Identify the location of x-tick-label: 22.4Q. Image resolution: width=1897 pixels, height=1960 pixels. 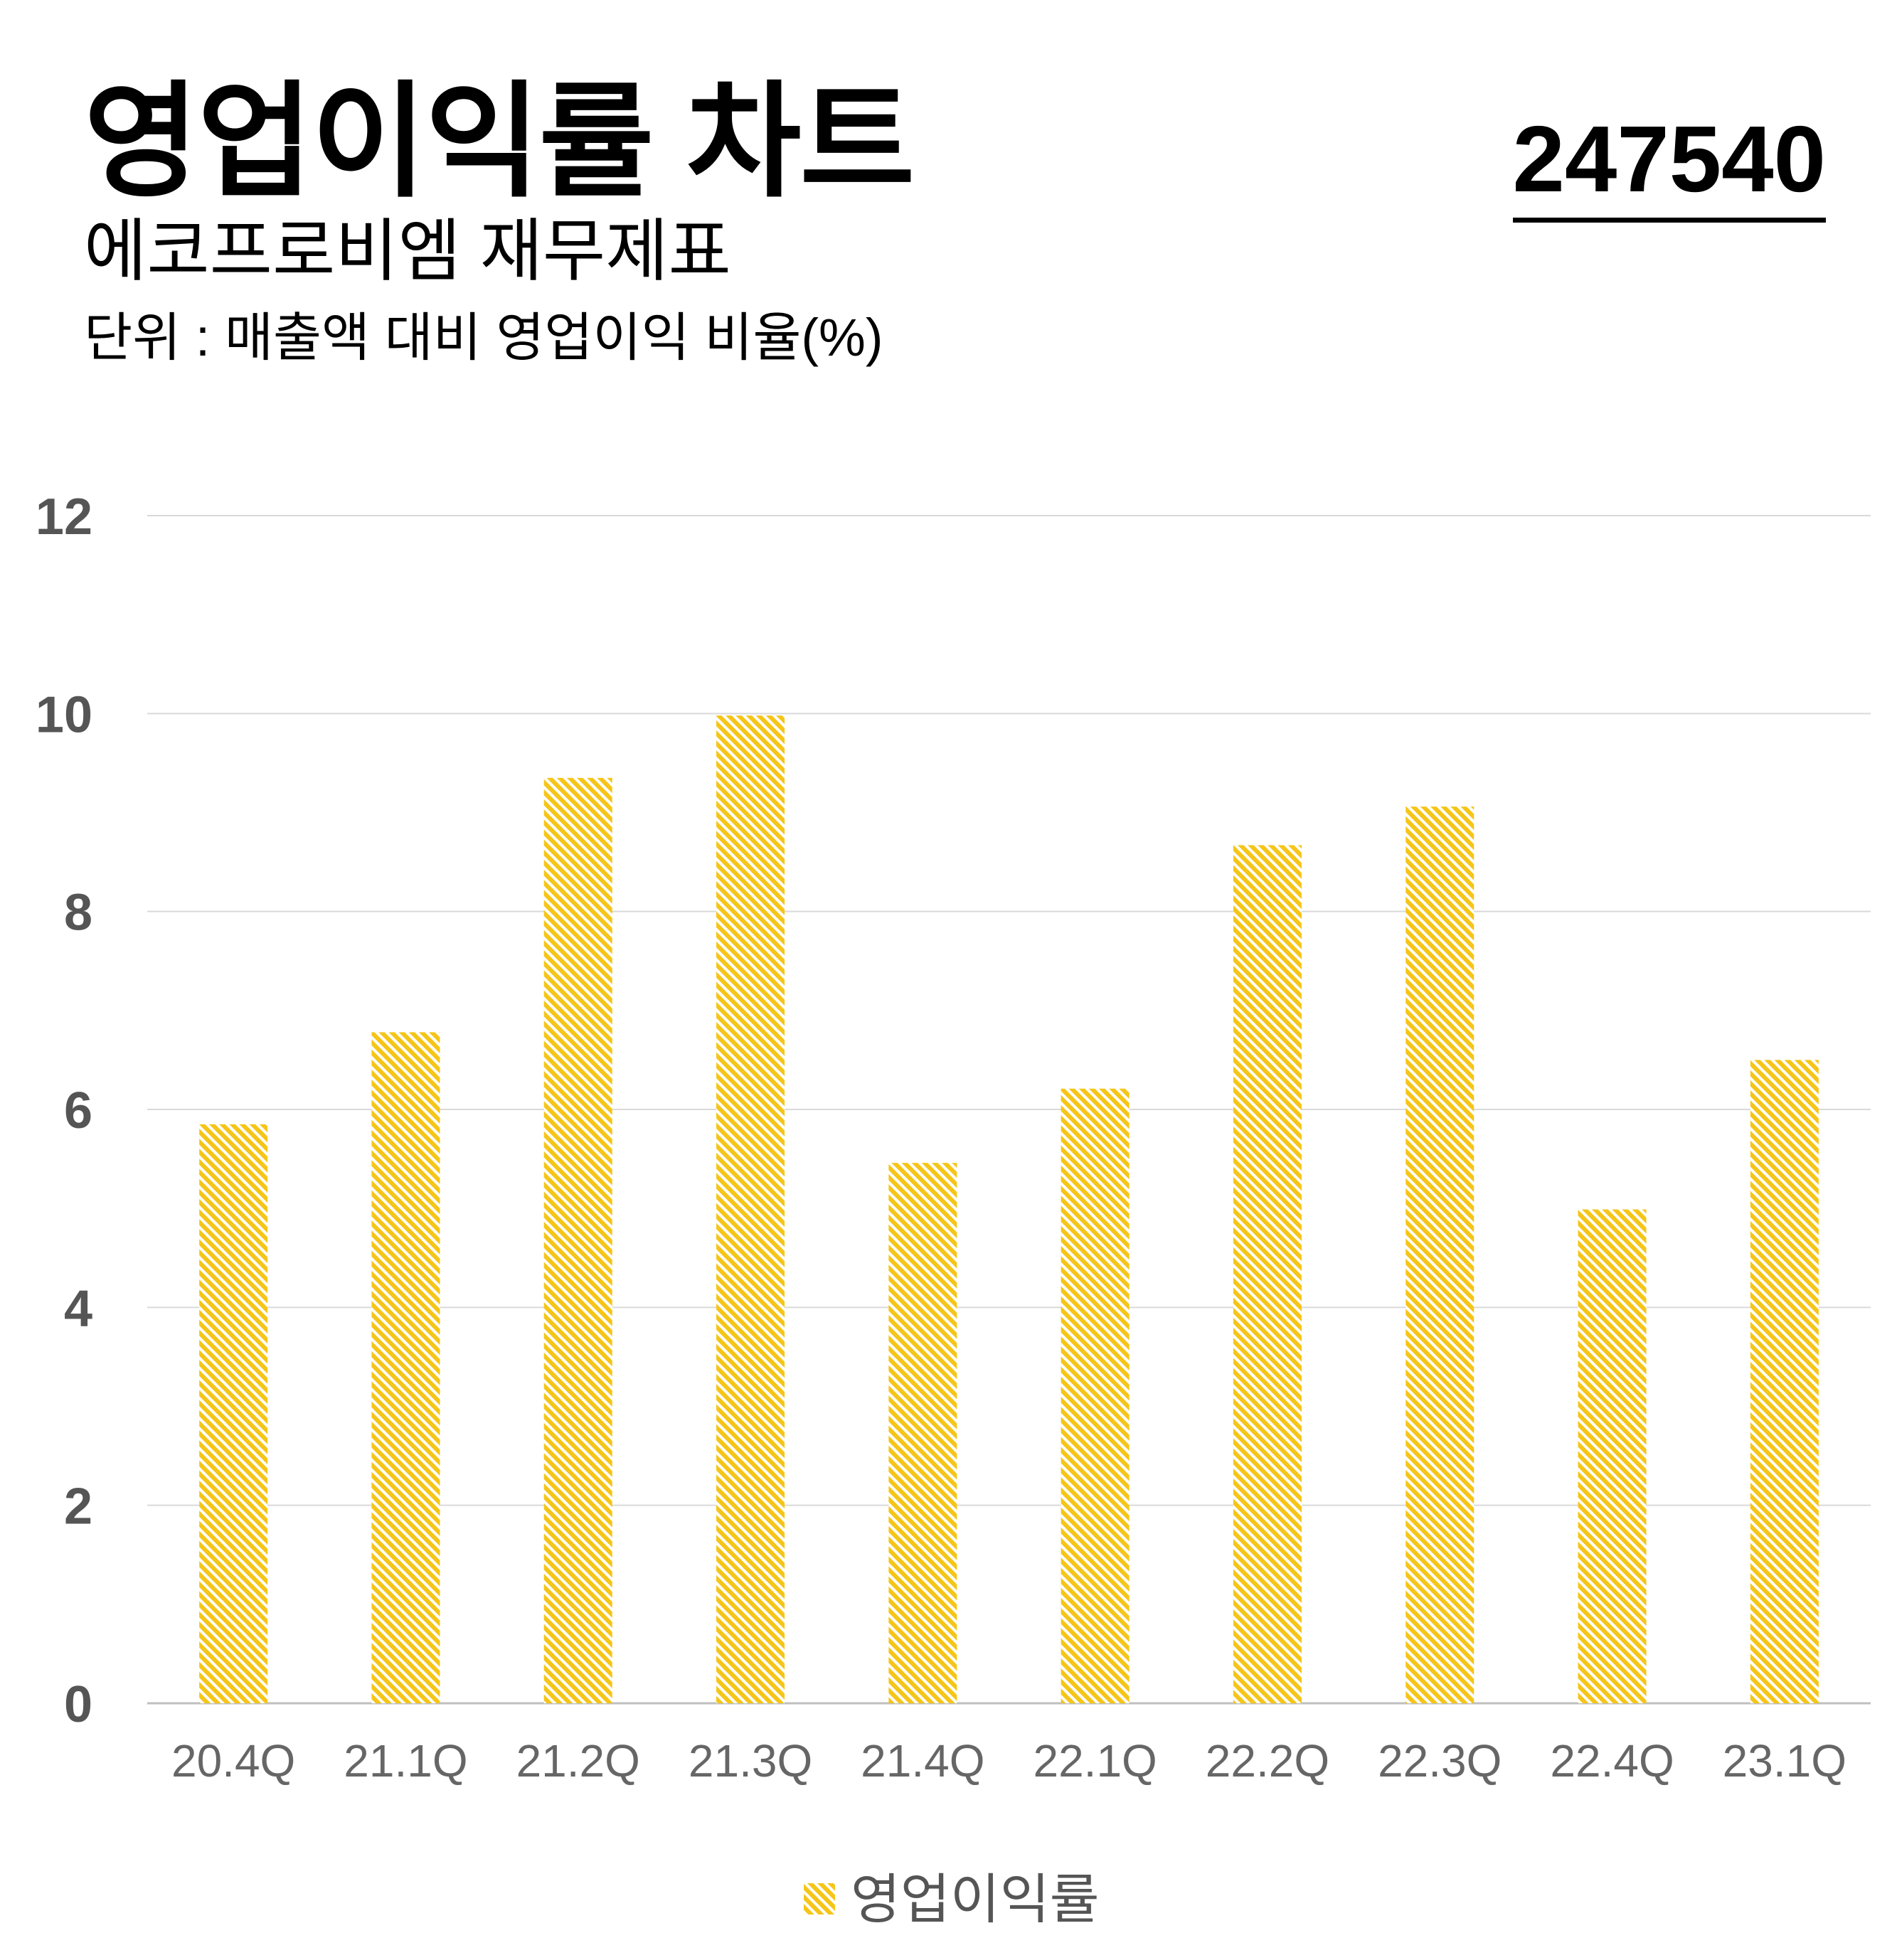
(1612, 1760).